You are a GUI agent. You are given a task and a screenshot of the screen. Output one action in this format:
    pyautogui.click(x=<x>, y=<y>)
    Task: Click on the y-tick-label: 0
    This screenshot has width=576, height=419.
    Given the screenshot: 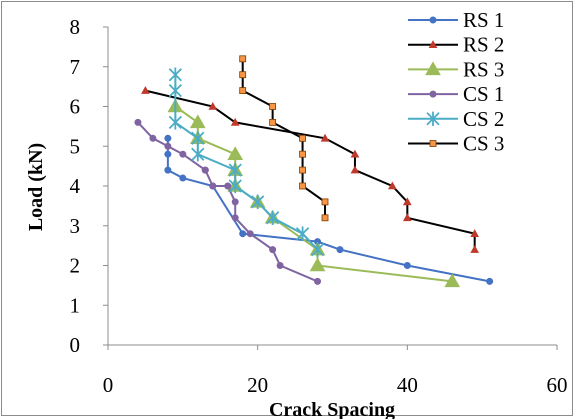 What is the action you would take?
    pyautogui.click(x=75, y=345)
    